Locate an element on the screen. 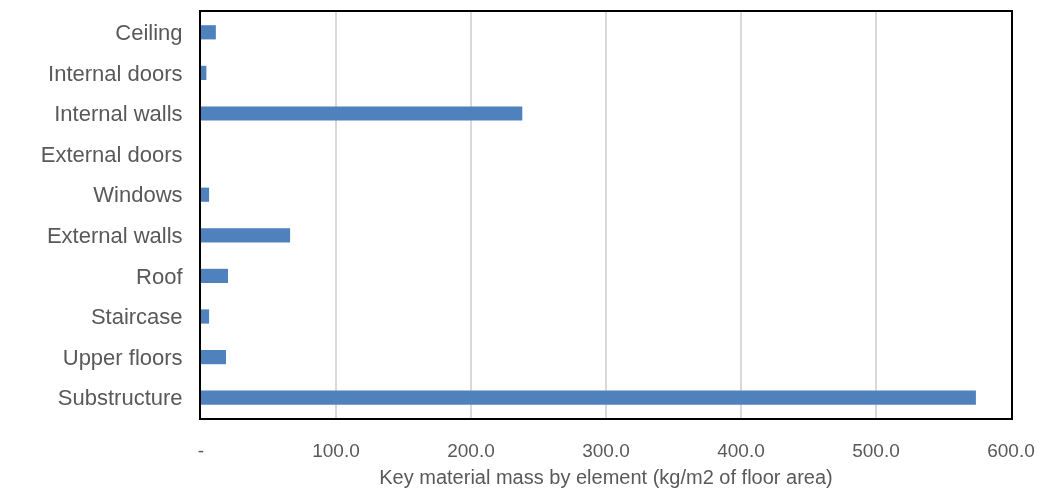  y-tick-label: Windows is located at coordinates (138, 195).